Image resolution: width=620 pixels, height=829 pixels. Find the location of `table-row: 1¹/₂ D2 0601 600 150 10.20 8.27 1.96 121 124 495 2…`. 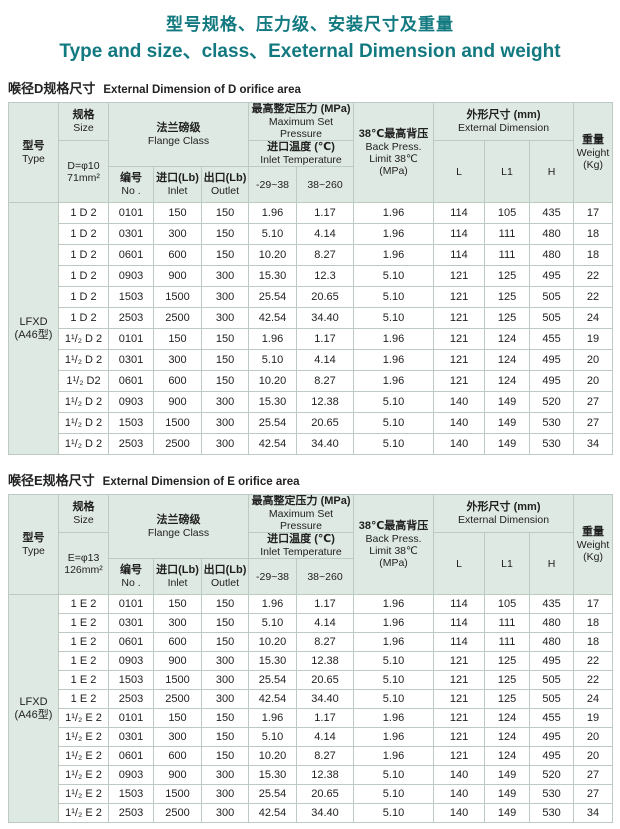

table-row: 1¹/₂ D2 0601 600 150 10.20 8.27 1.96 121 124 495 2… is located at coordinates (311, 381).